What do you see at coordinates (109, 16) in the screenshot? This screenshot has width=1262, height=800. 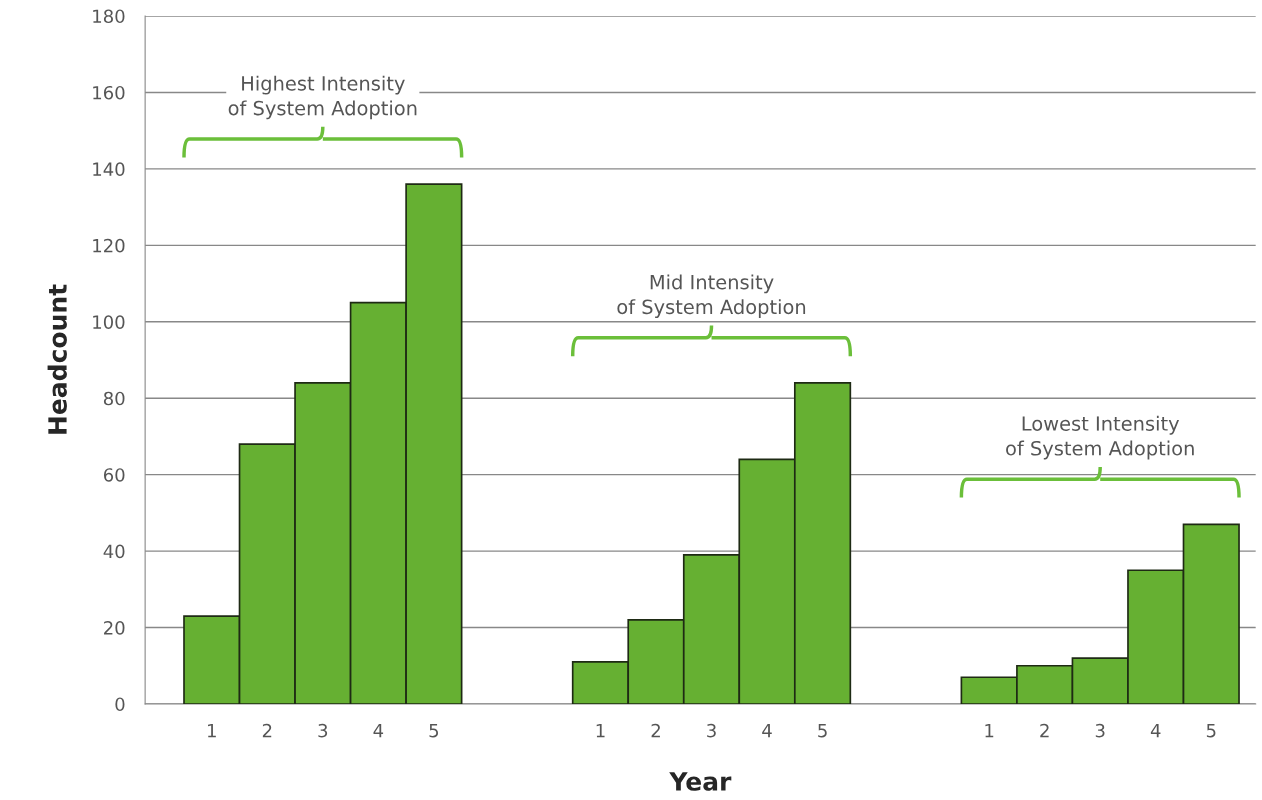 I see `y-tick-label: 180` at bounding box center [109, 16].